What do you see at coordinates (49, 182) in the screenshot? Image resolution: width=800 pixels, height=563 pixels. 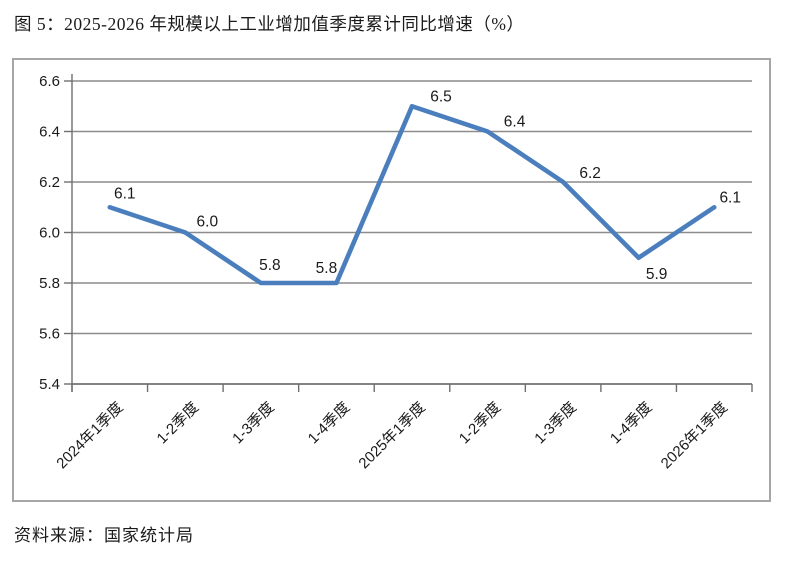 I see `y-tick-label: 6.2` at bounding box center [49, 182].